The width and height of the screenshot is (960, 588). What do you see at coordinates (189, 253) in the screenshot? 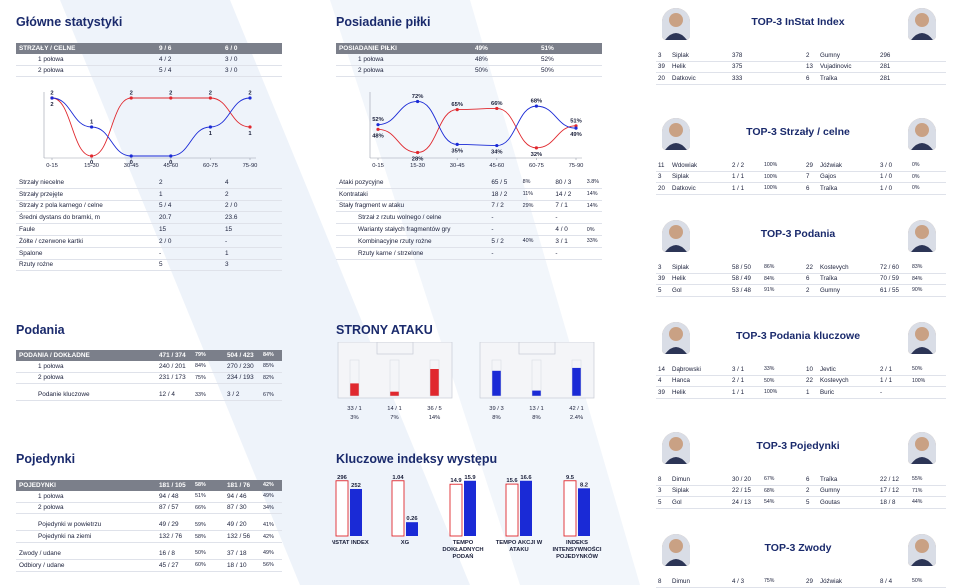
I see `row-value-a: -` at bounding box center [189, 253].